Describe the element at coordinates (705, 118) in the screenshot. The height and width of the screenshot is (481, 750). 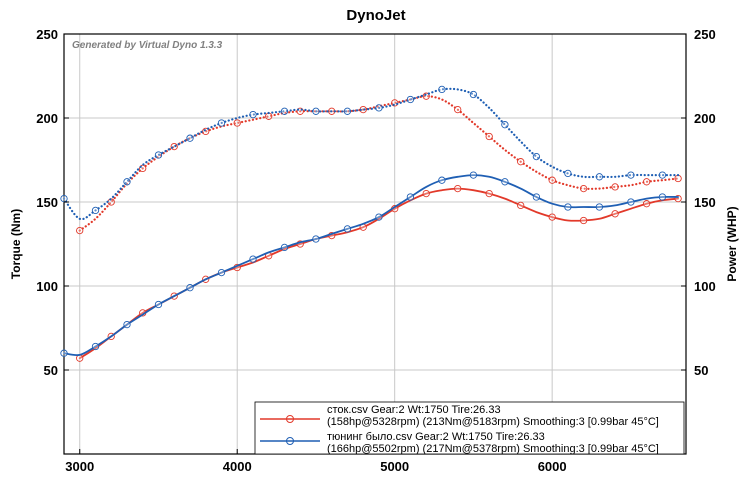
I see `y2-tick-label: 200` at that location.